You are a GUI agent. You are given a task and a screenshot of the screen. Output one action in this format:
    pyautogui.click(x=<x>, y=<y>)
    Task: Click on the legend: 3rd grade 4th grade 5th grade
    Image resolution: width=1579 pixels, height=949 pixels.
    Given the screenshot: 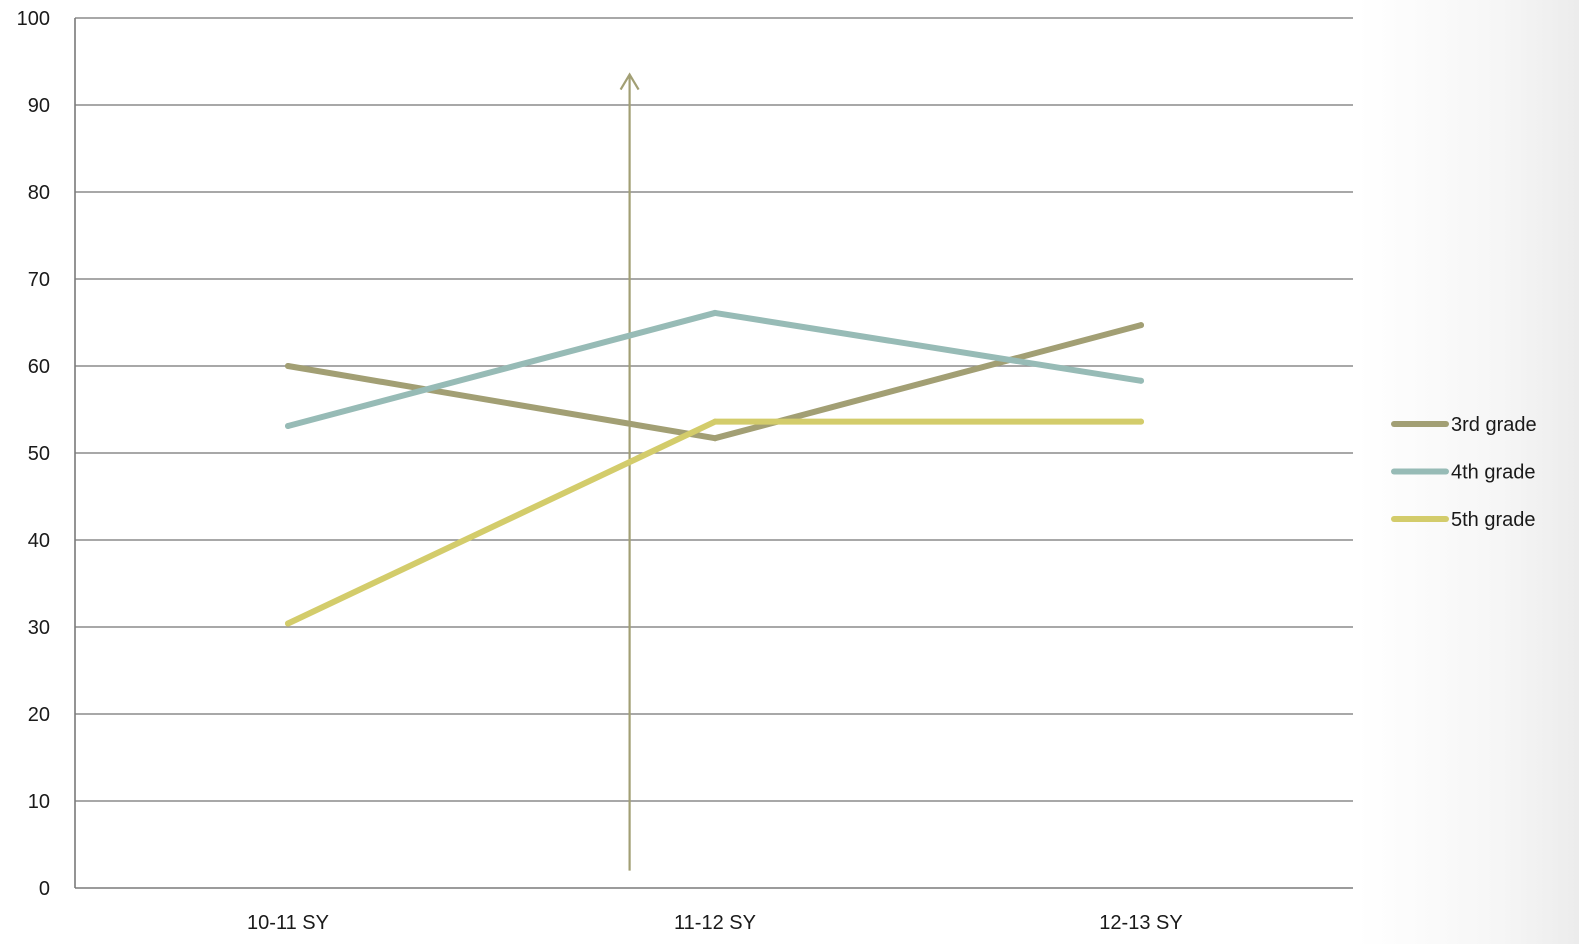 What is the action you would take?
    pyautogui.click(x=1464, y=472)
    